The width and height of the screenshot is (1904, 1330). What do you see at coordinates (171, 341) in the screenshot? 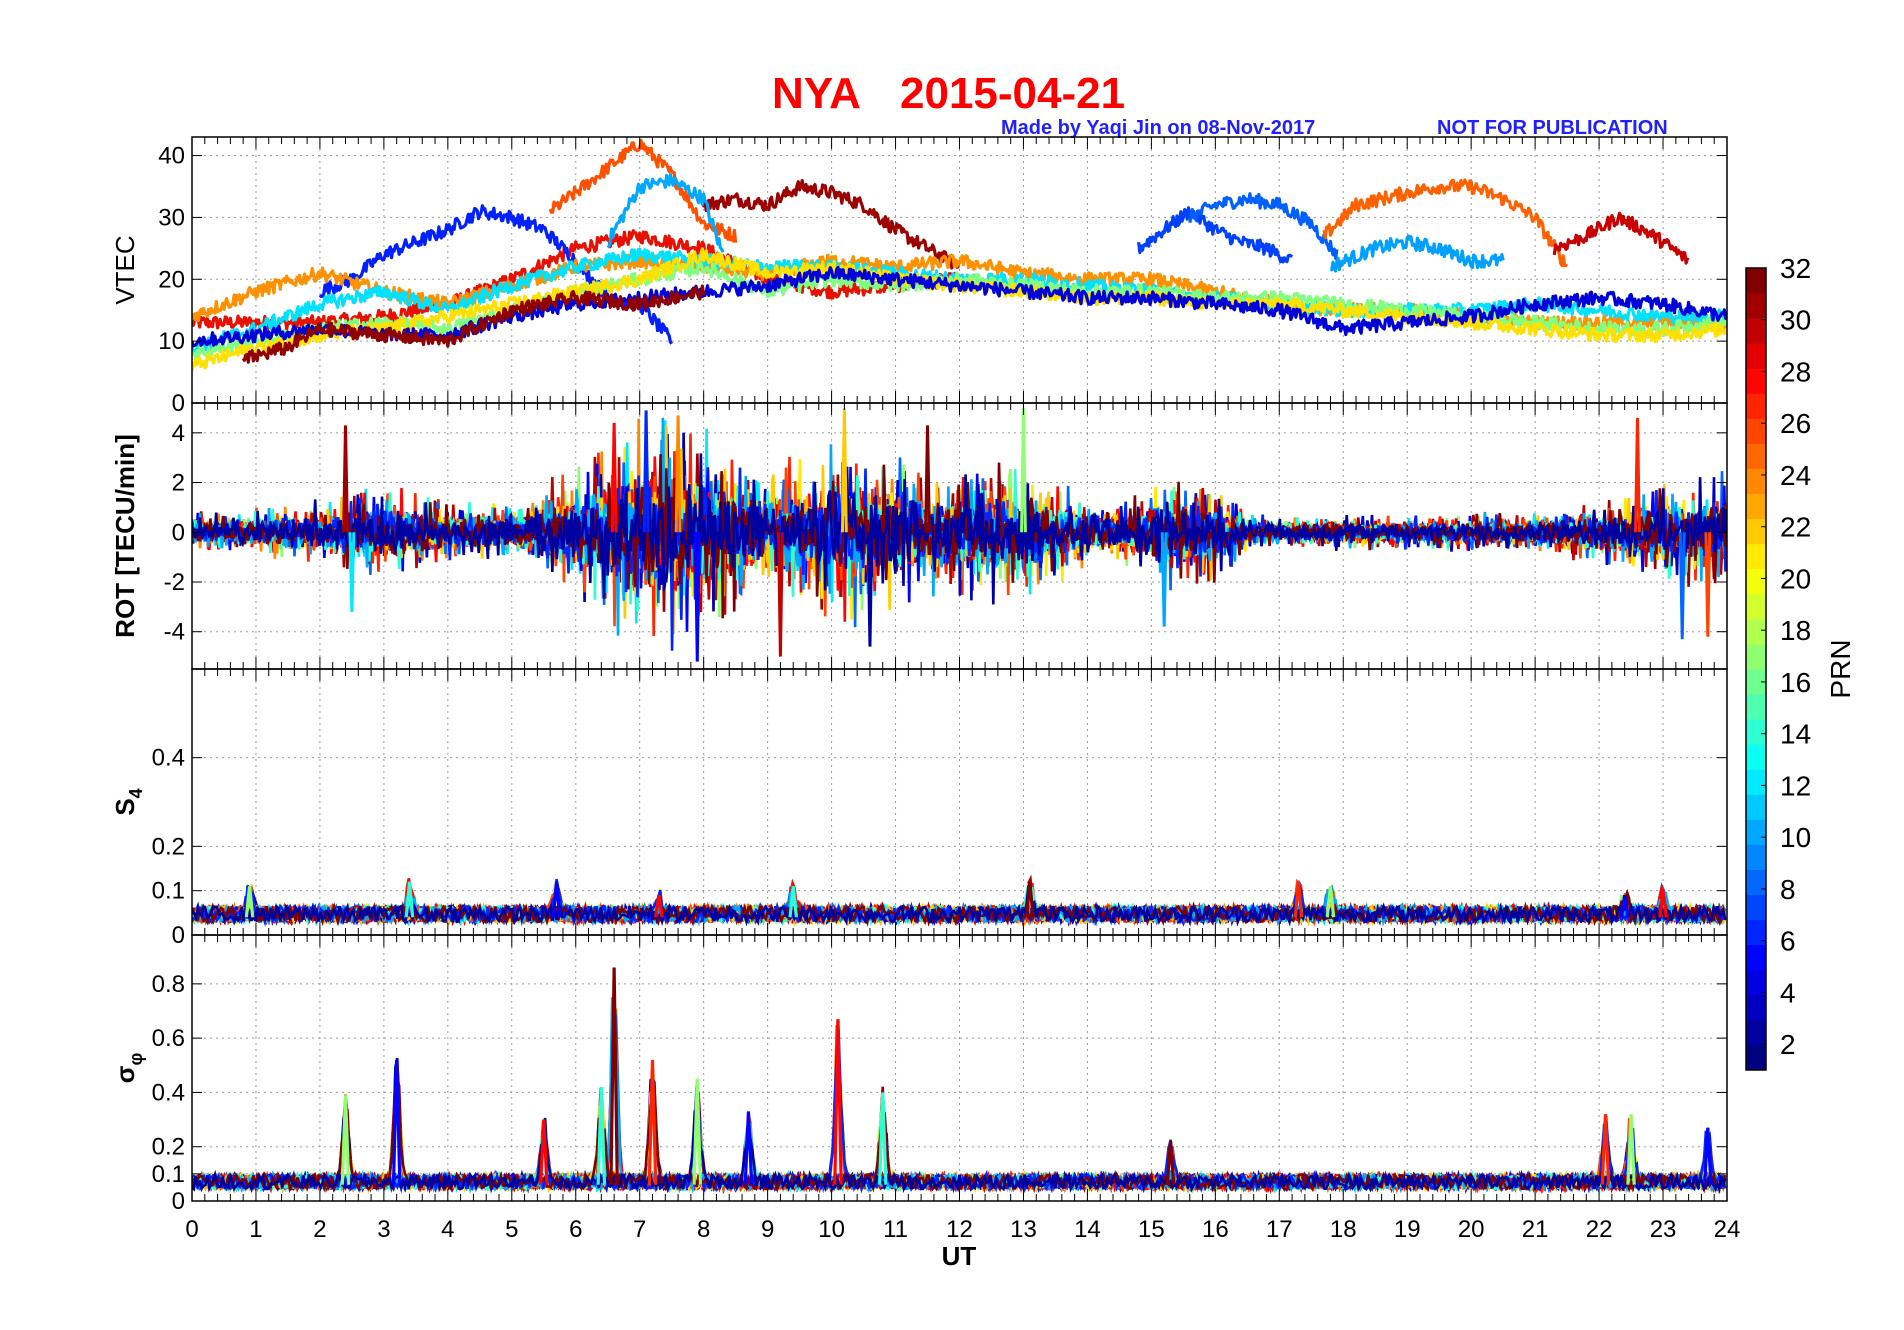
I see `y-tick-label: 10` at bounding box center [171, 341].